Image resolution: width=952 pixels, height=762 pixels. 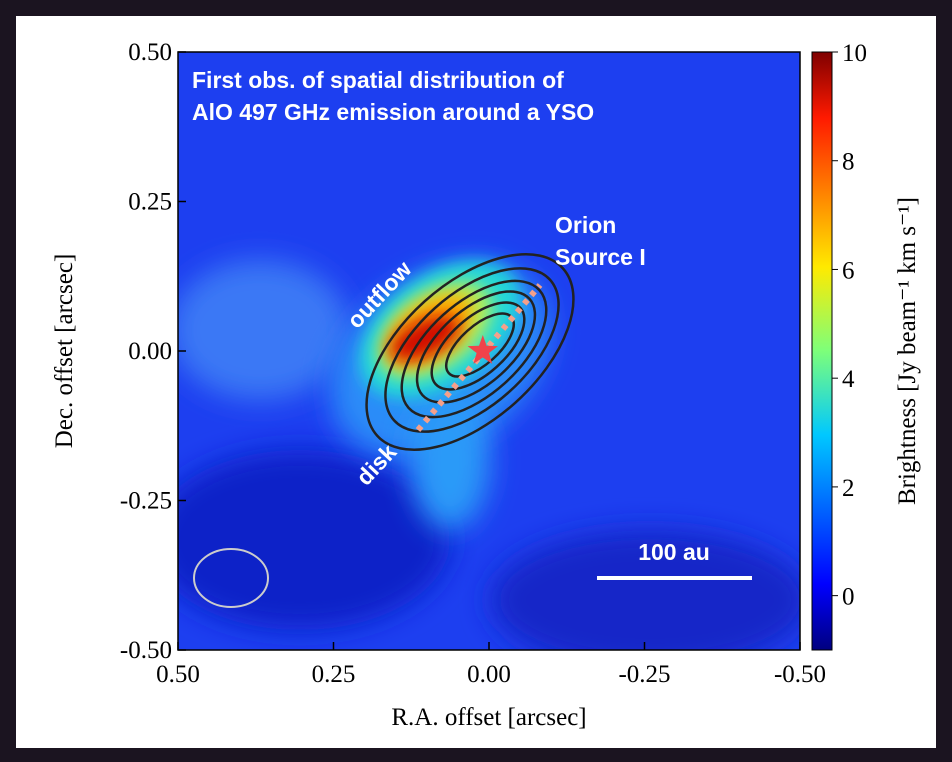 I want to click on x-tick-label: 0.25, so click(x=334, y=674).